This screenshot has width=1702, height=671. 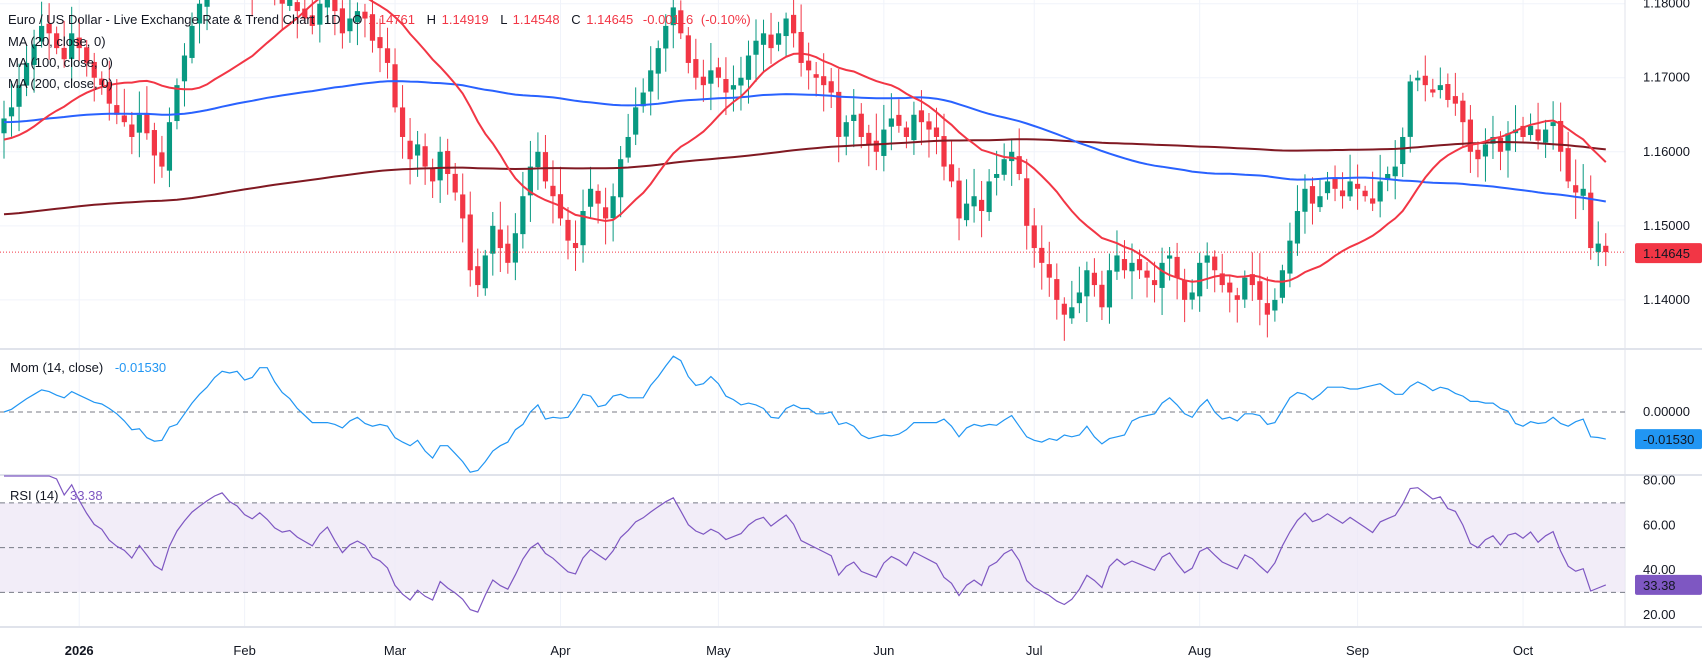 I want to click on rsi-value-tag-box, so click(x=1668, y=584).